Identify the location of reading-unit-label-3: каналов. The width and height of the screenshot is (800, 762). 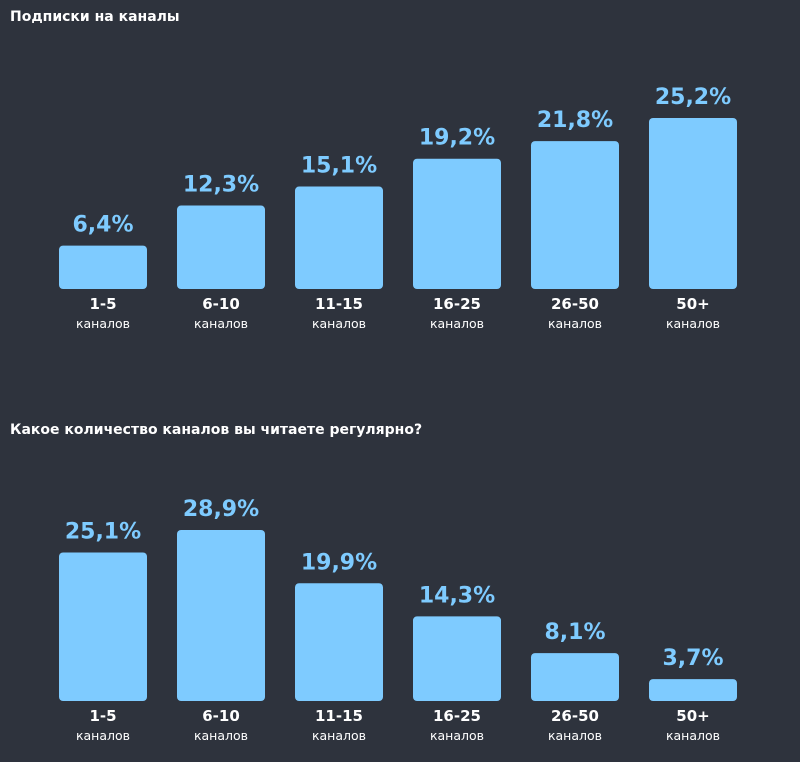
(339, 735).